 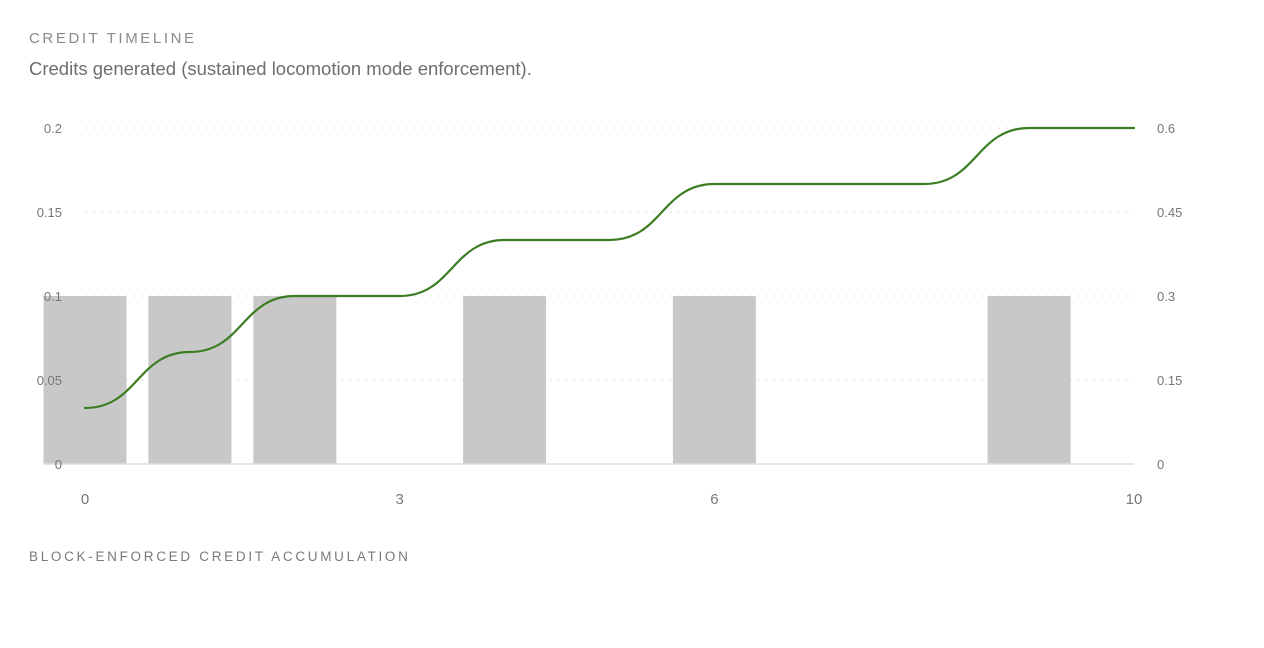 I want to click on y-right-tick-label: 0.3, so click(x=1166, y=296).